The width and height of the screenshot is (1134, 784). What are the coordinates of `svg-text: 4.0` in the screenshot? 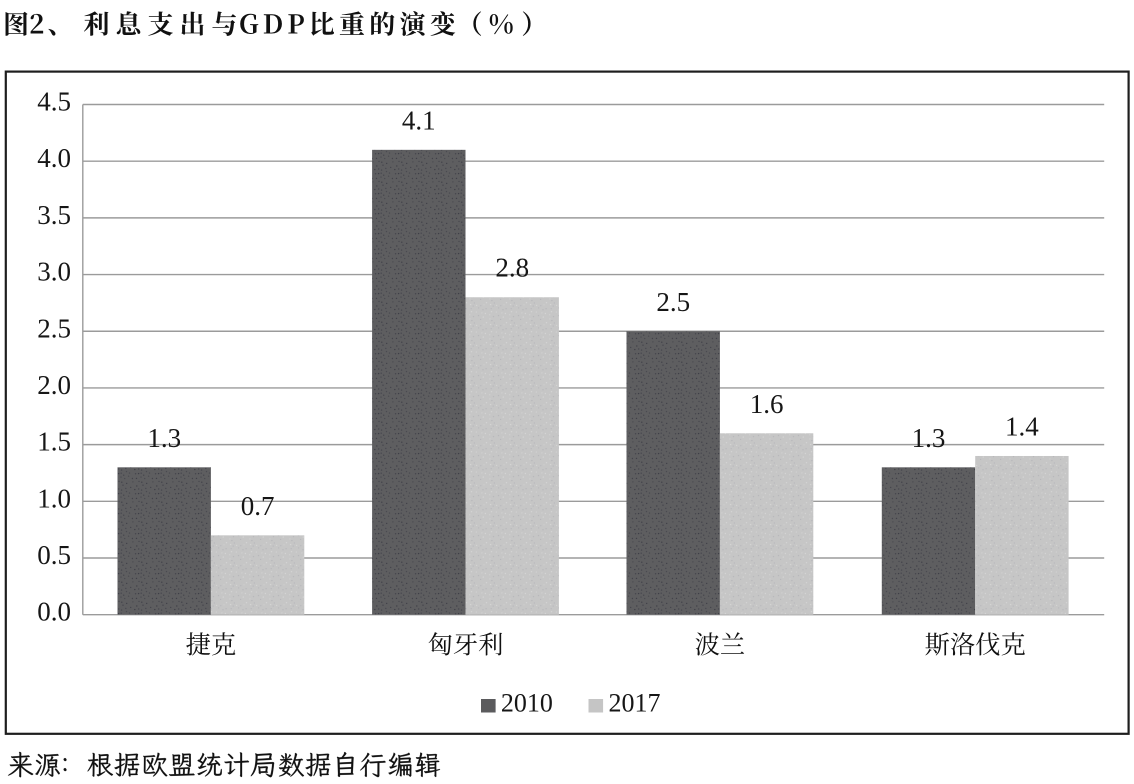 It's located at (54, 158).